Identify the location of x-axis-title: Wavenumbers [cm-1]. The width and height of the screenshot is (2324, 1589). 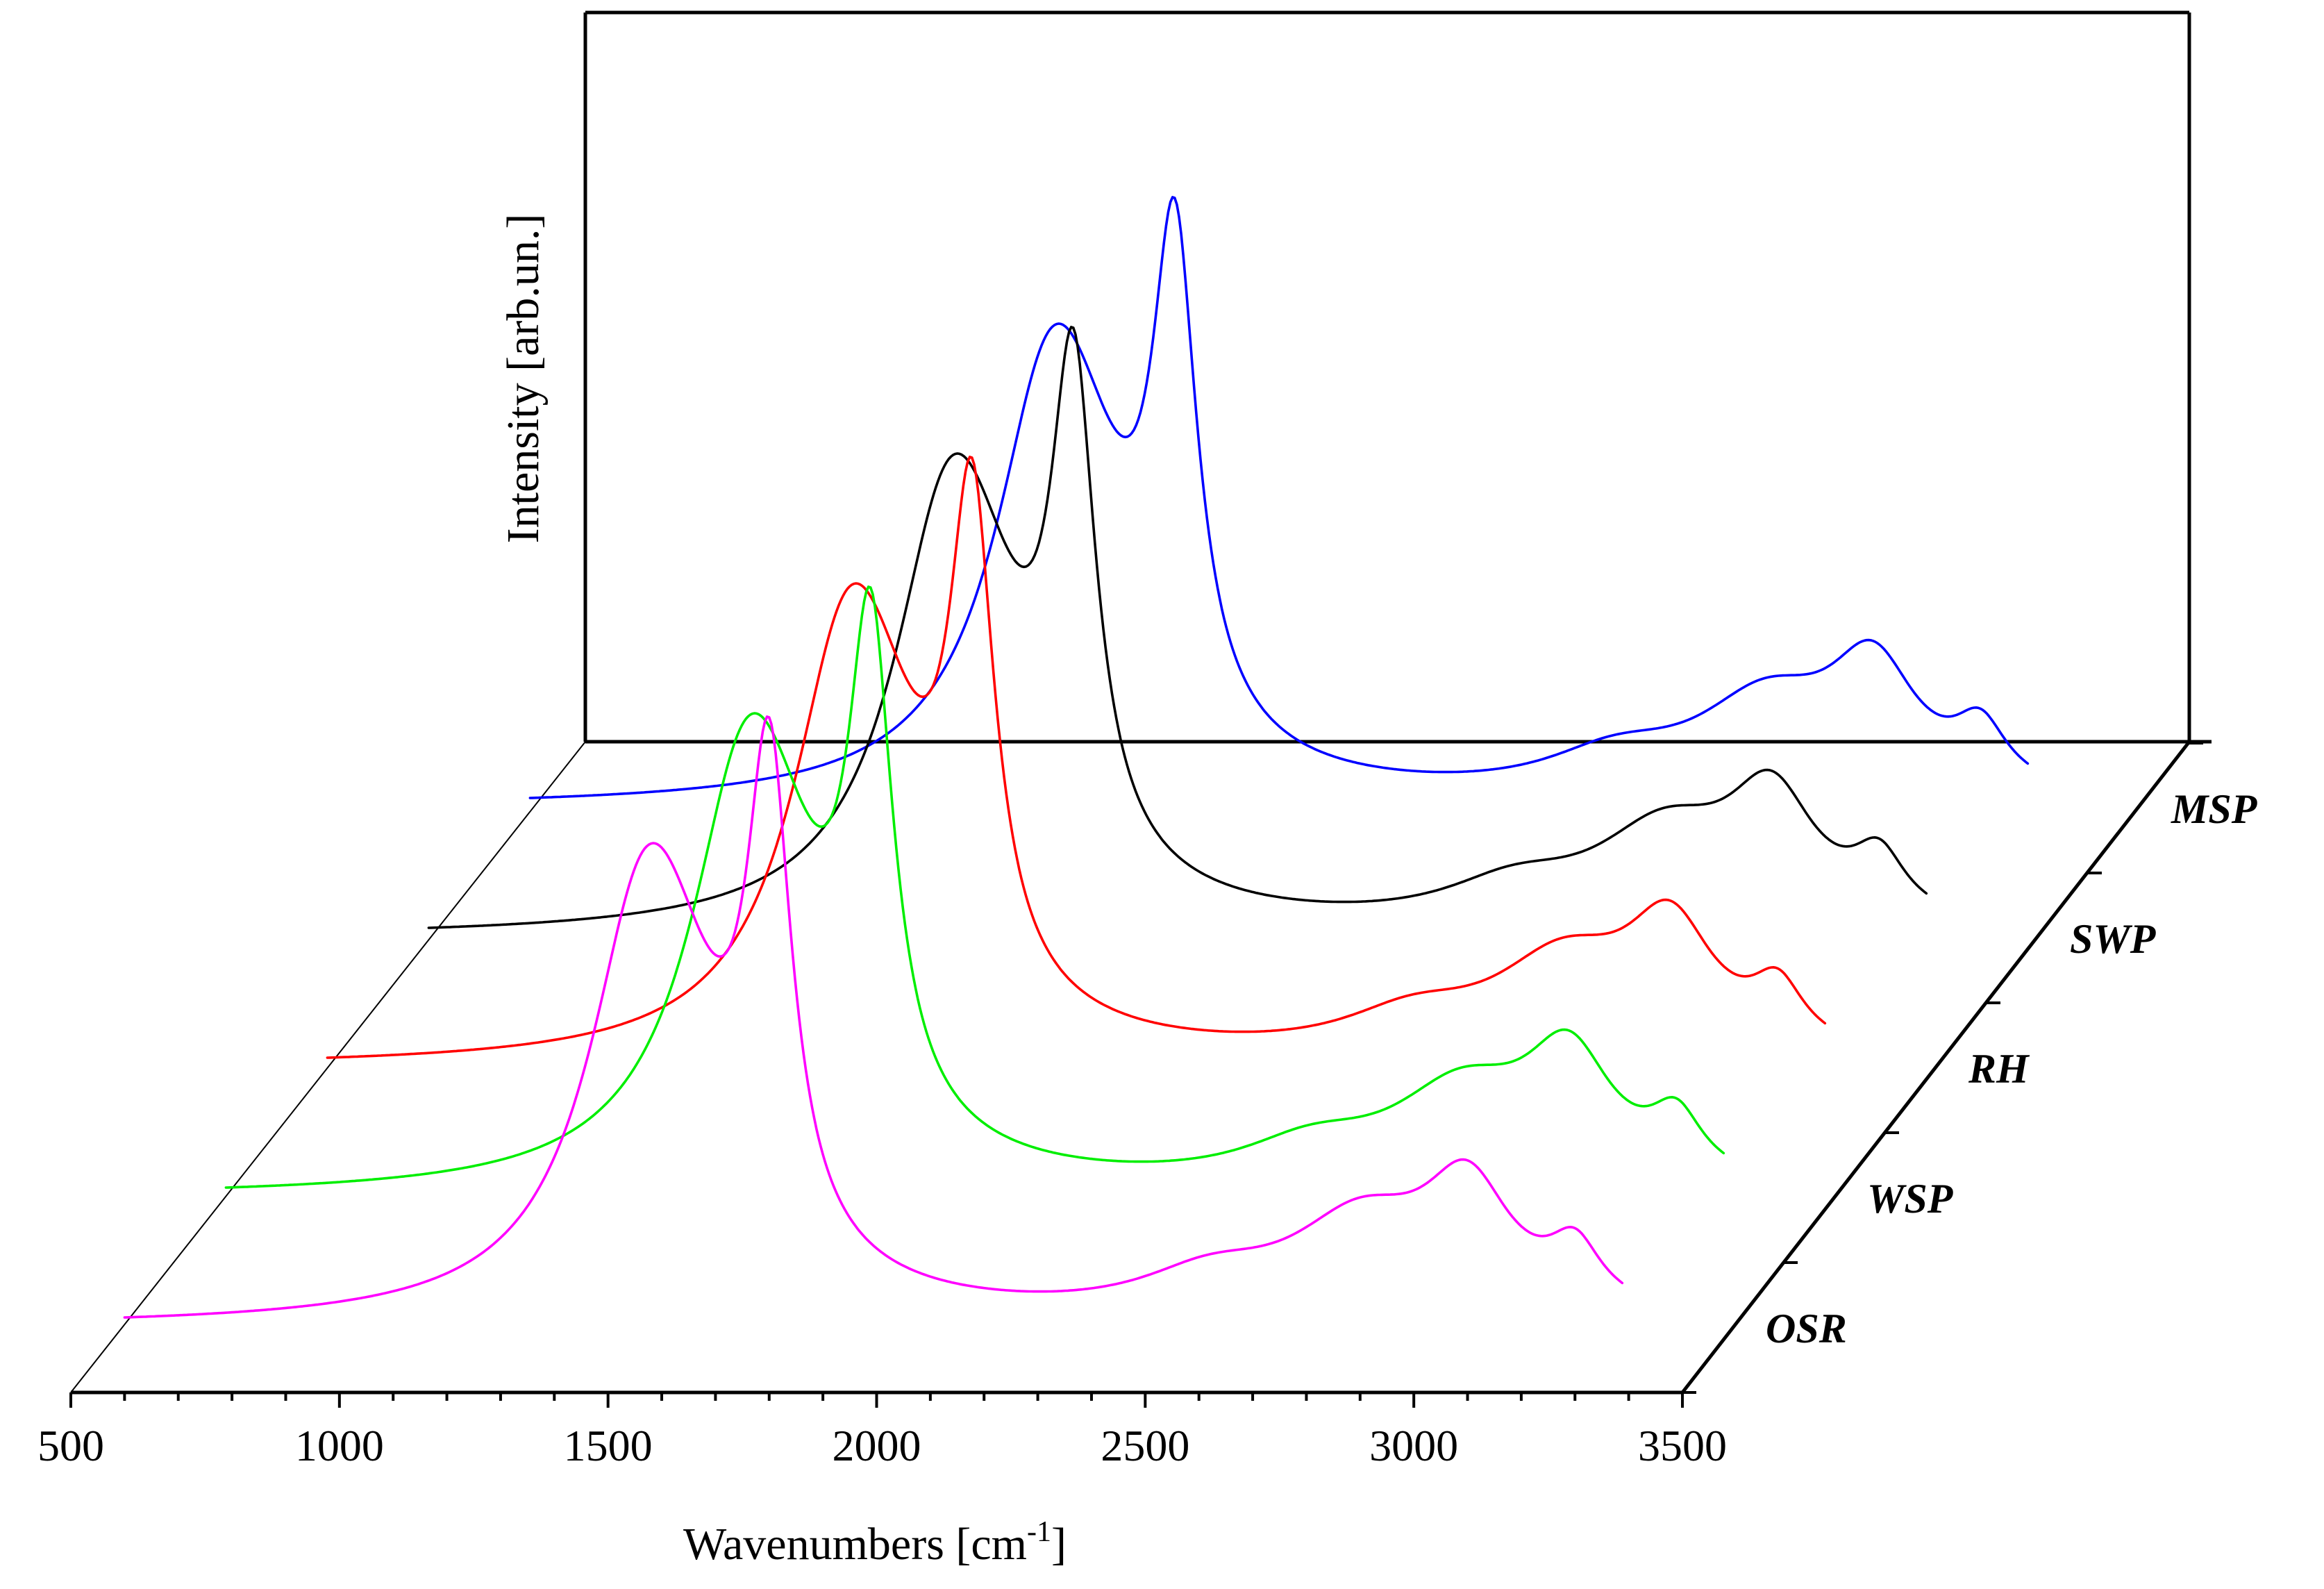
(875, 1543).